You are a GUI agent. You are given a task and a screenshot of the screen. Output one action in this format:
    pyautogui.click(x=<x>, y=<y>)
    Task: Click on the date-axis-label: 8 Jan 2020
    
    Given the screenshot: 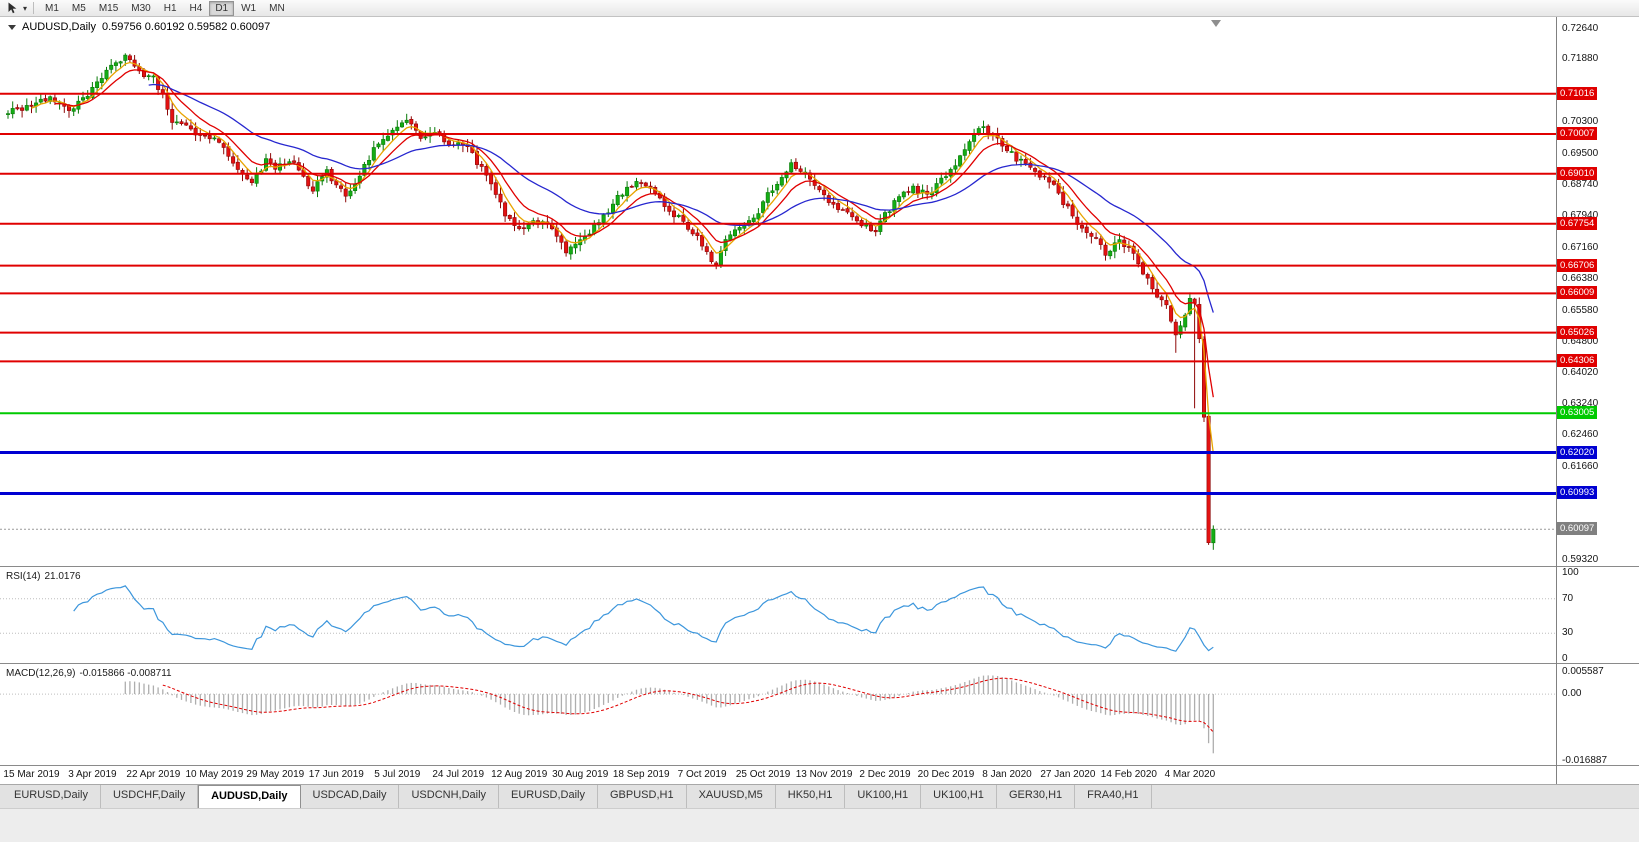 What is the action you would take?
    pyautogui.click(x=1007, y=774)
    